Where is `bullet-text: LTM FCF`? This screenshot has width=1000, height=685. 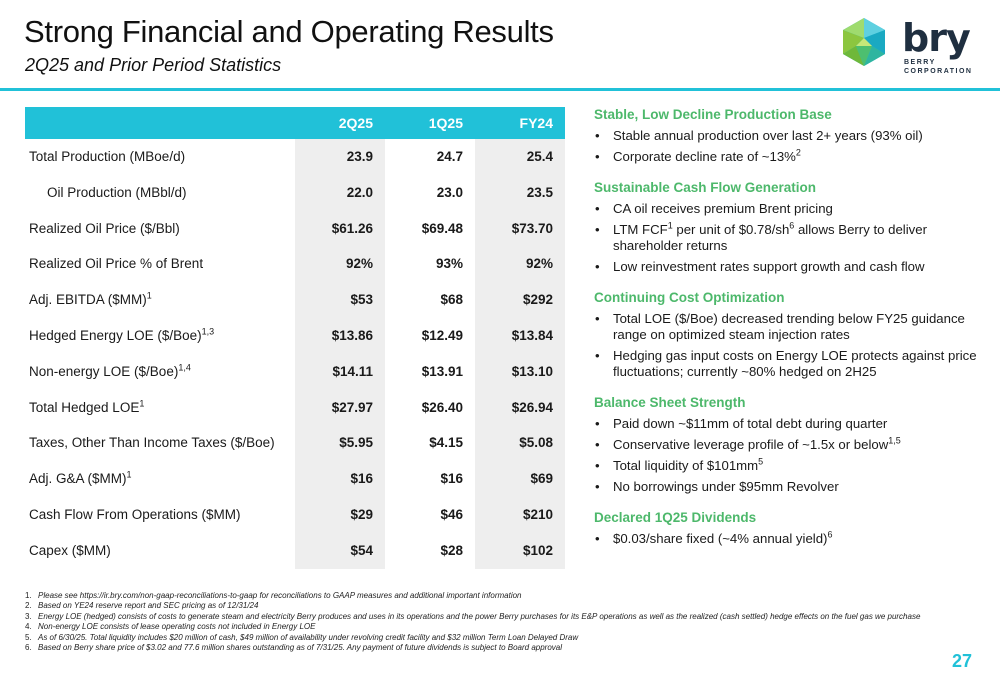
bullet-text: LTM FCF is located at coordinates (640, 229).